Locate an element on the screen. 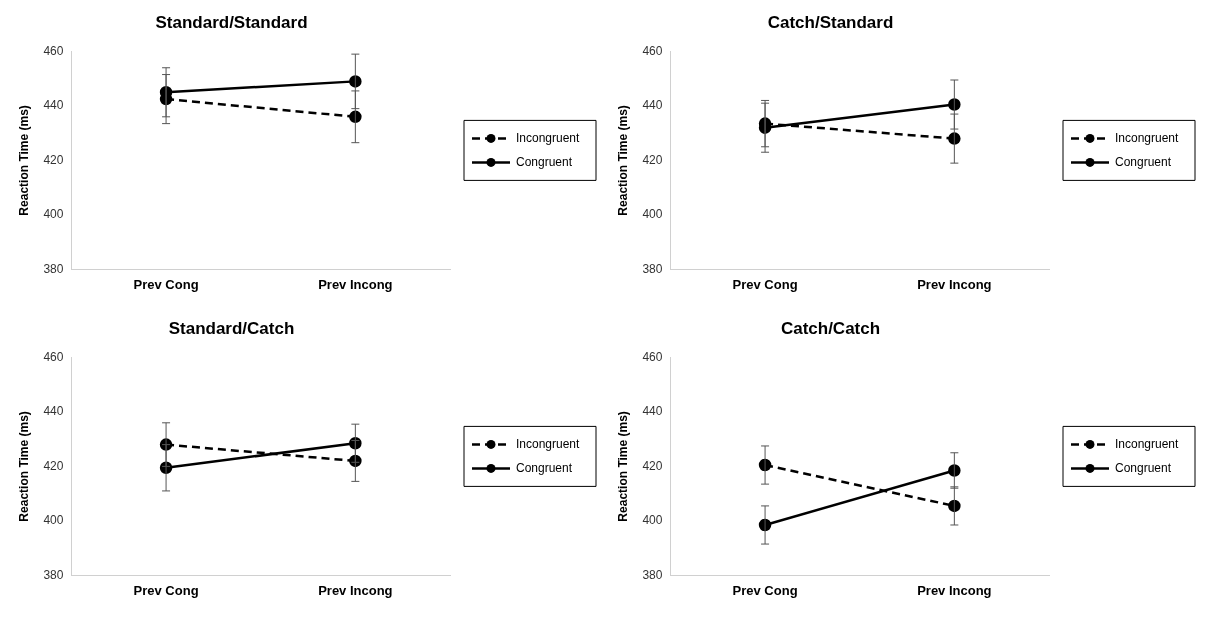 The height and width of the screenshot is (618, 1207). chart-title: Catch/Standard is located at coordinates (830, 22).